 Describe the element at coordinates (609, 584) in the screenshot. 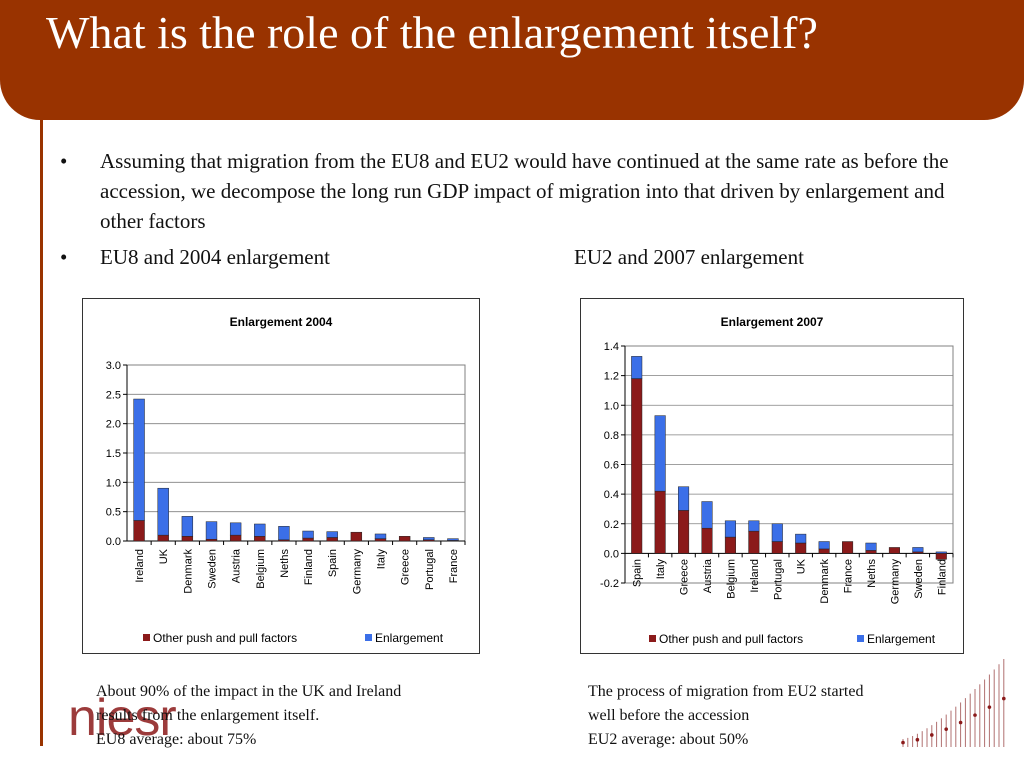

I see `y-tick-label: -0.2` at that location.